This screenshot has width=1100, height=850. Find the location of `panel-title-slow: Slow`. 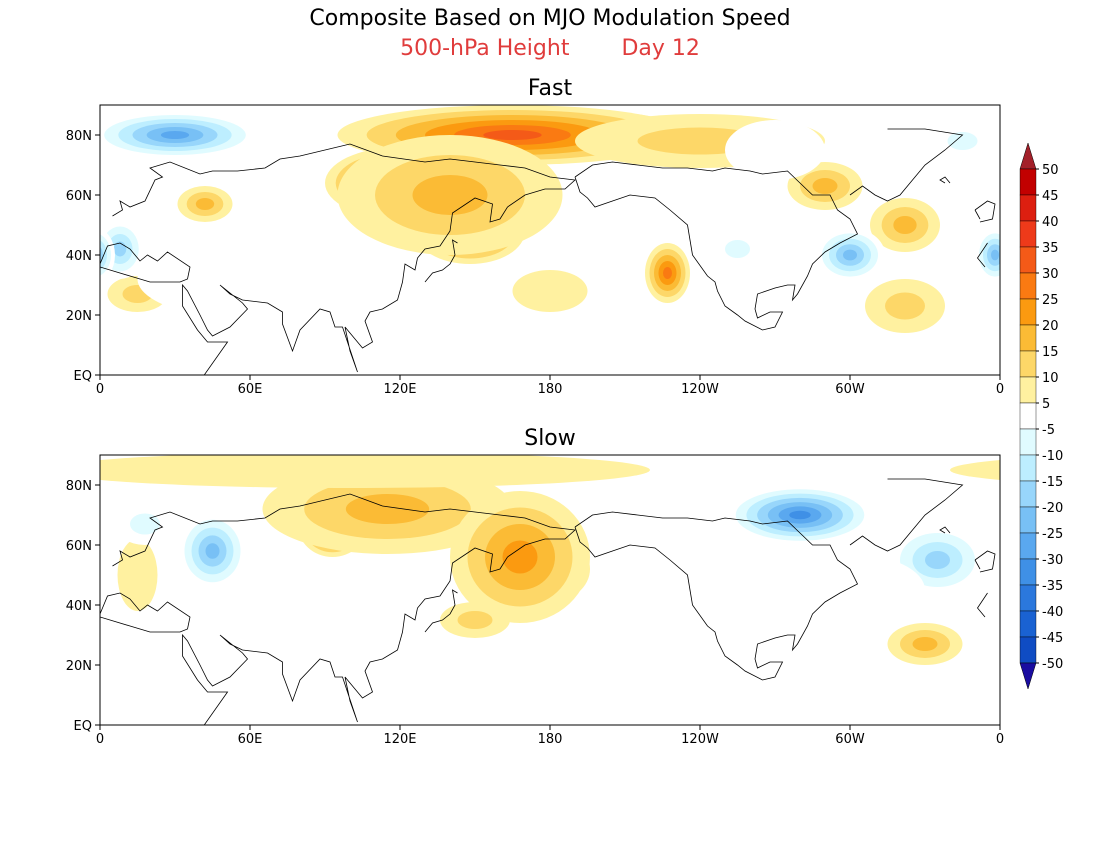

panel-title-slow: Slow is located at coordinates (550, 438).